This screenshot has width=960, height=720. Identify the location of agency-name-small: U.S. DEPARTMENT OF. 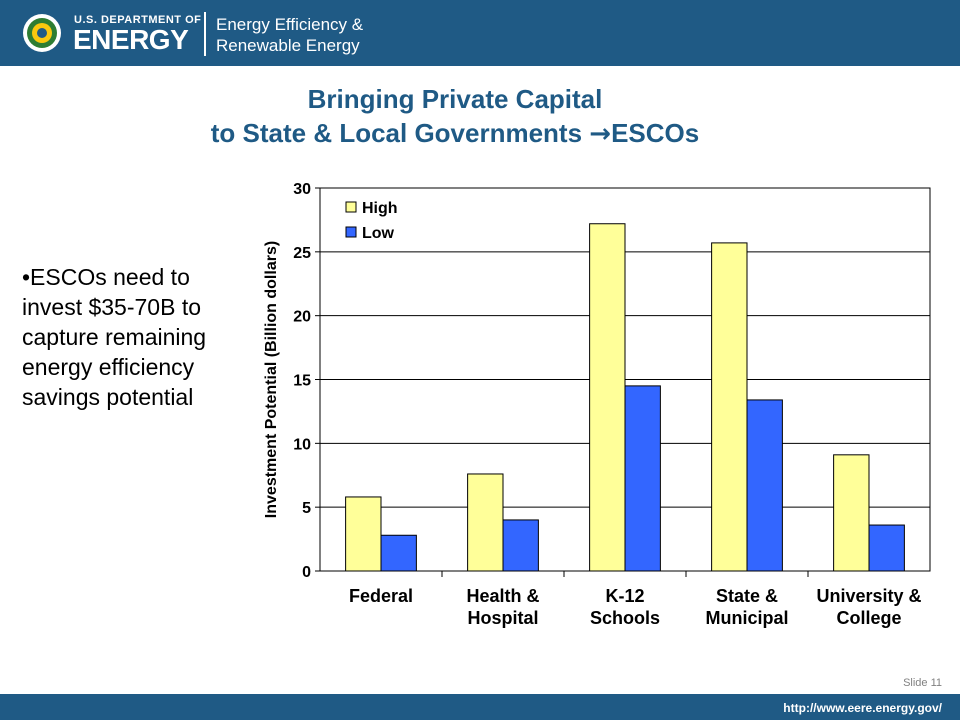
(138, 20).